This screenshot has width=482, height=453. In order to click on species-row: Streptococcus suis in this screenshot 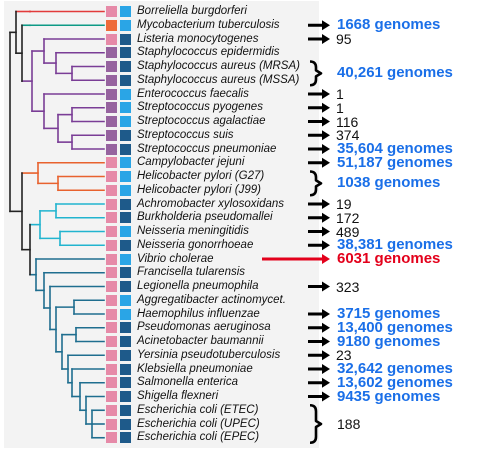, I will do `click(241, 135)`.